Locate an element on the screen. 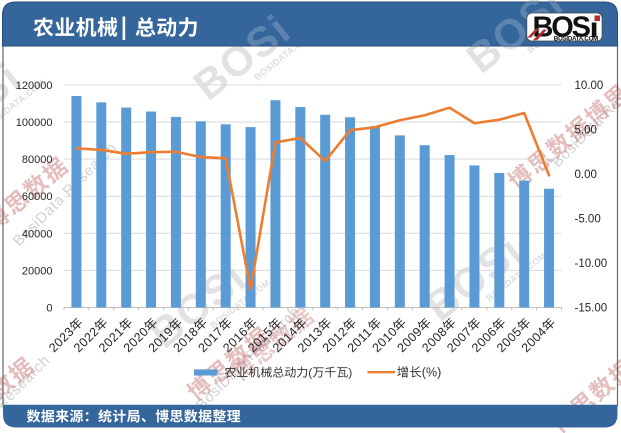 This screenshot has width=621, height=433. svg-text: 20000 is located at coordinates (37, 271).